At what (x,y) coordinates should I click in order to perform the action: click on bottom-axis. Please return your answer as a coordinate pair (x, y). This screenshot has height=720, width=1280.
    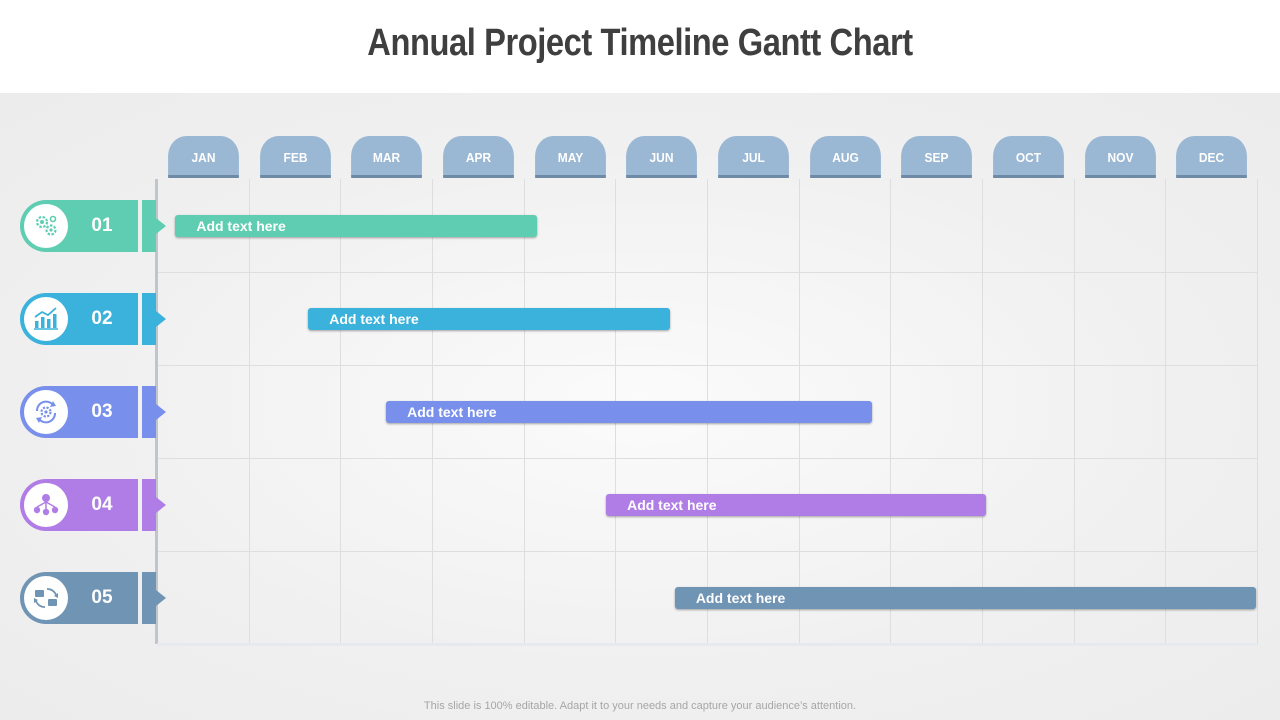
    Looking at the image, I should click on (707, 644).